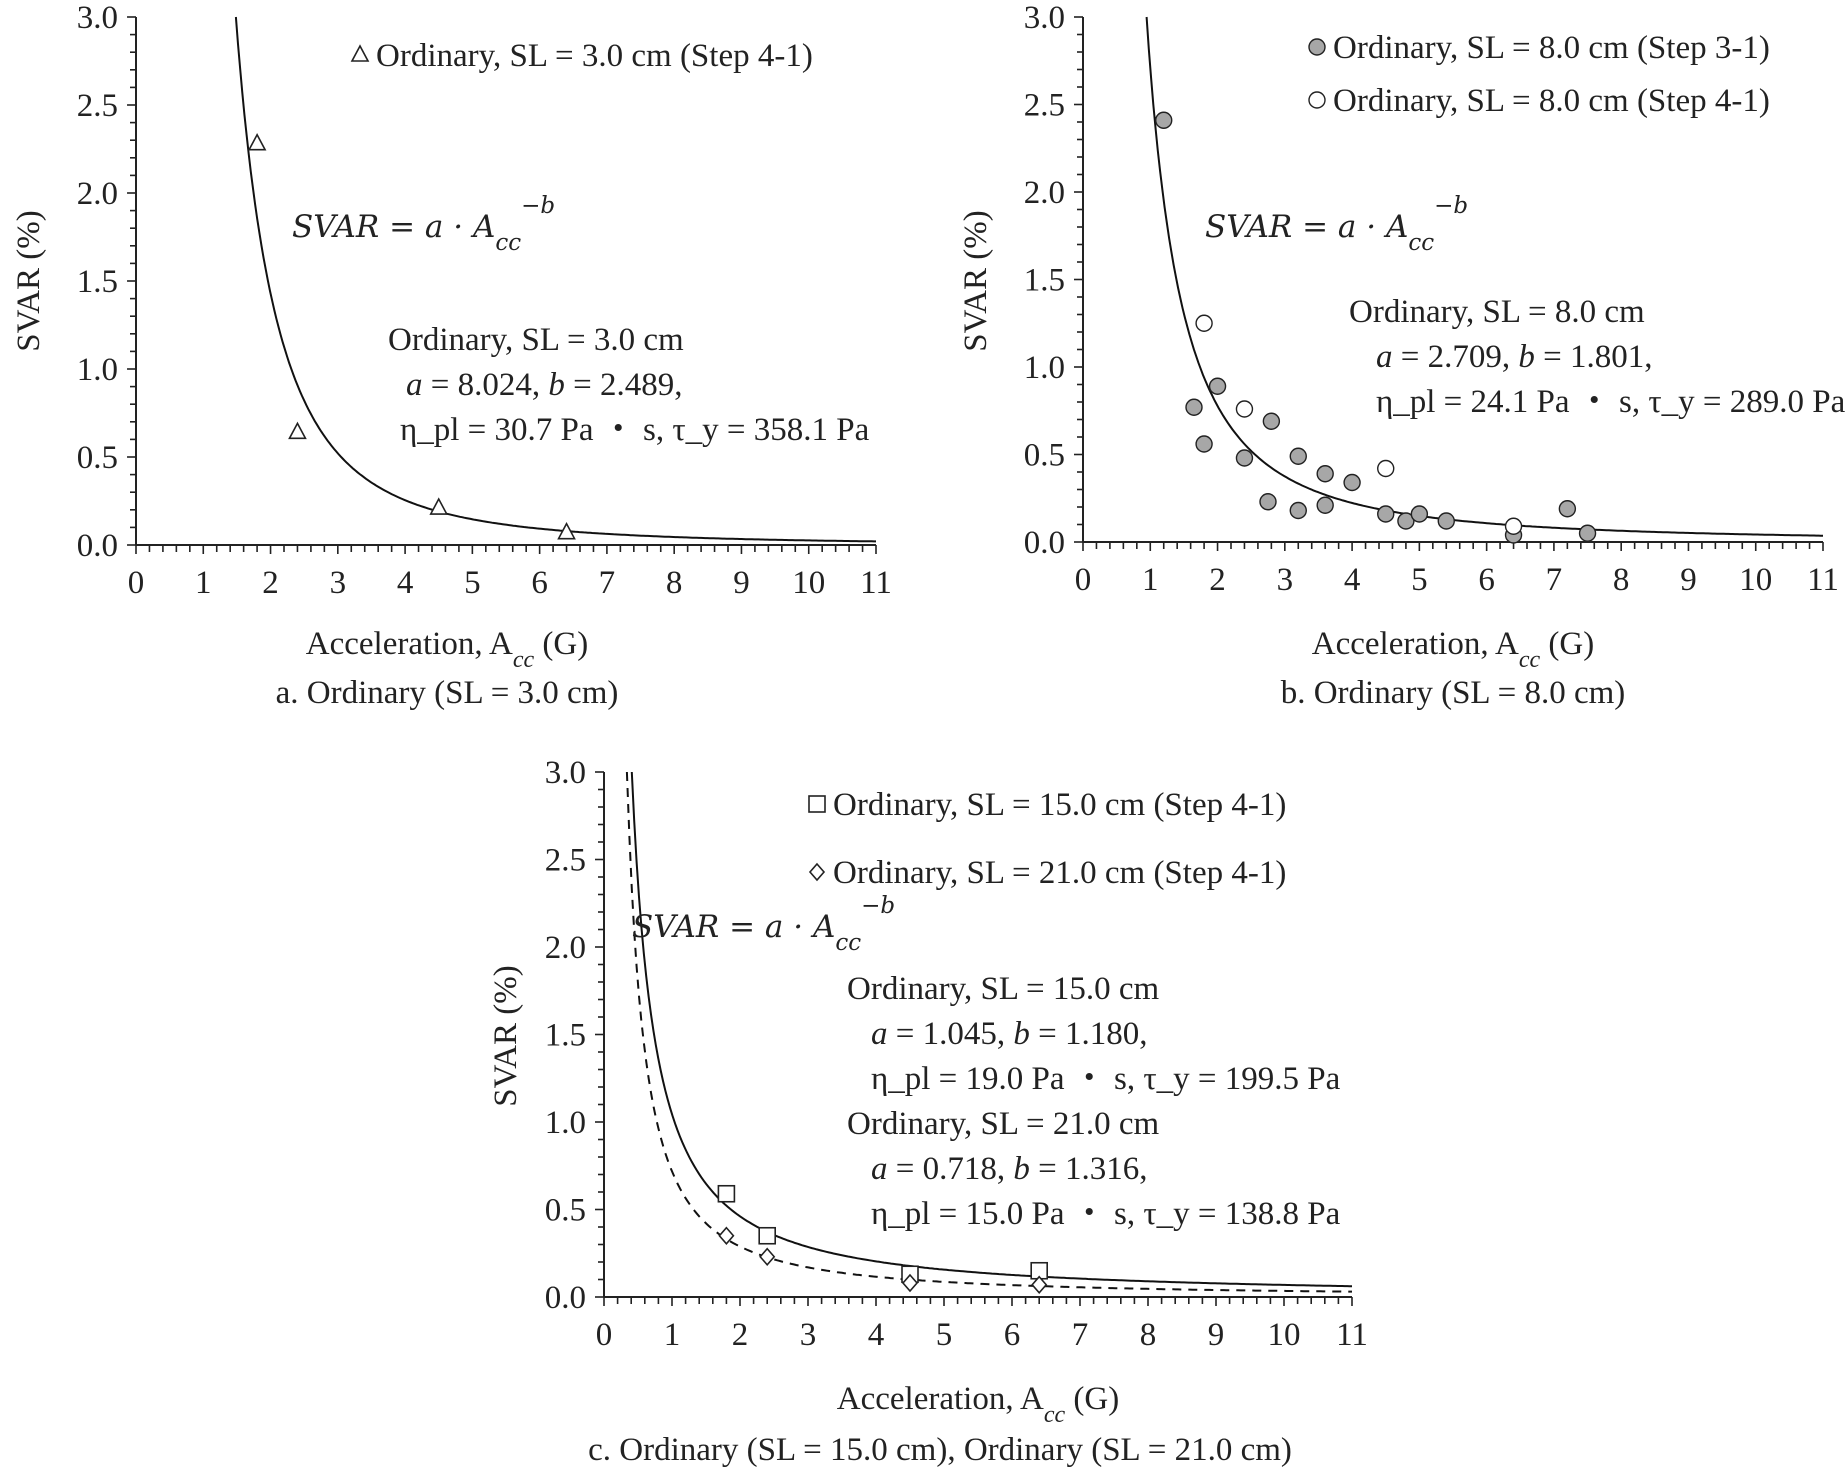  What do you see at coordinates (1003, 1124) in the screenshot?
I see `fit-parameter-line: Ordinary, SL = 21.0 cm` at bounding box center [1003, 1124].